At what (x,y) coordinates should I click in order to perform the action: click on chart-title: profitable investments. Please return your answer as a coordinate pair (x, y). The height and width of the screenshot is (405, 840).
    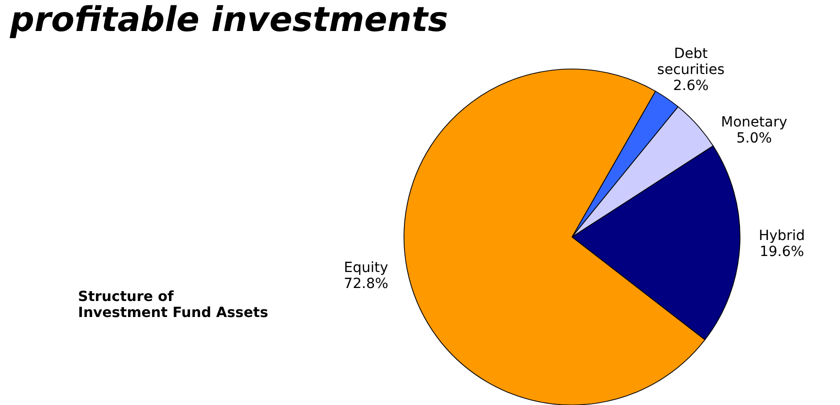
    Looking at the image, I should click on (228, 20).